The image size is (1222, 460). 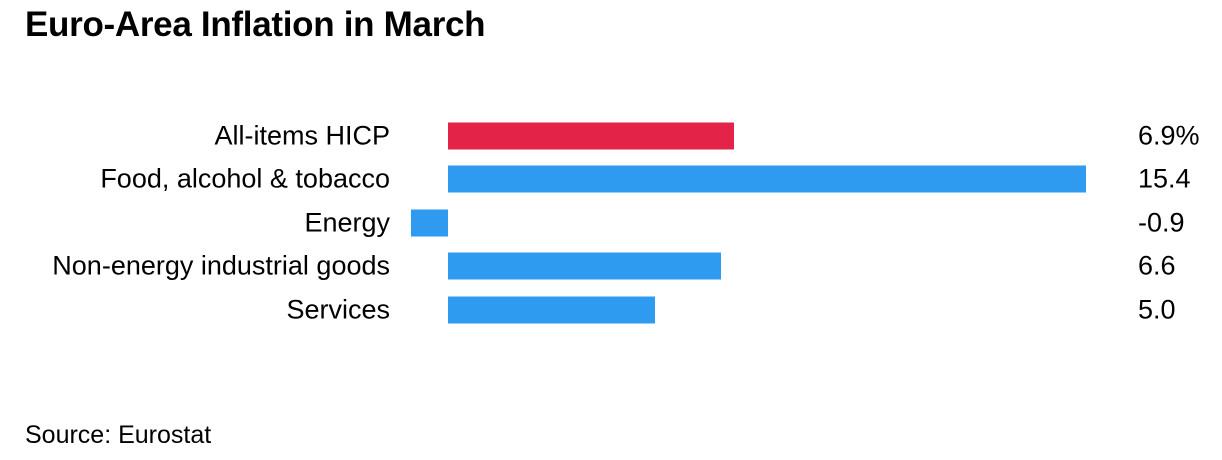 I want to click on value-label-non-energy-industrial-goods: 6.6, so click(x=1157, y=265).